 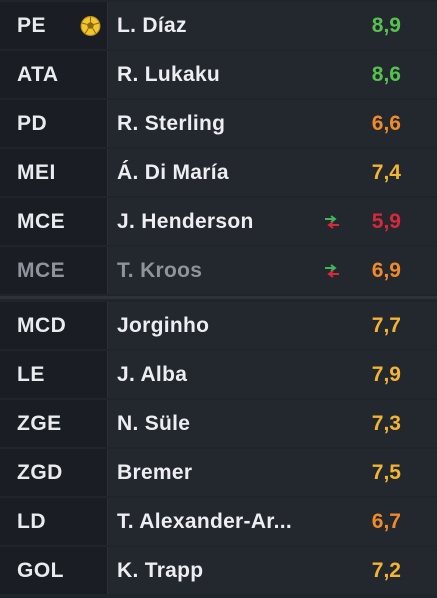 I want to click on name-cell: Á. Di María 7,4, so click(x=272, y=172).